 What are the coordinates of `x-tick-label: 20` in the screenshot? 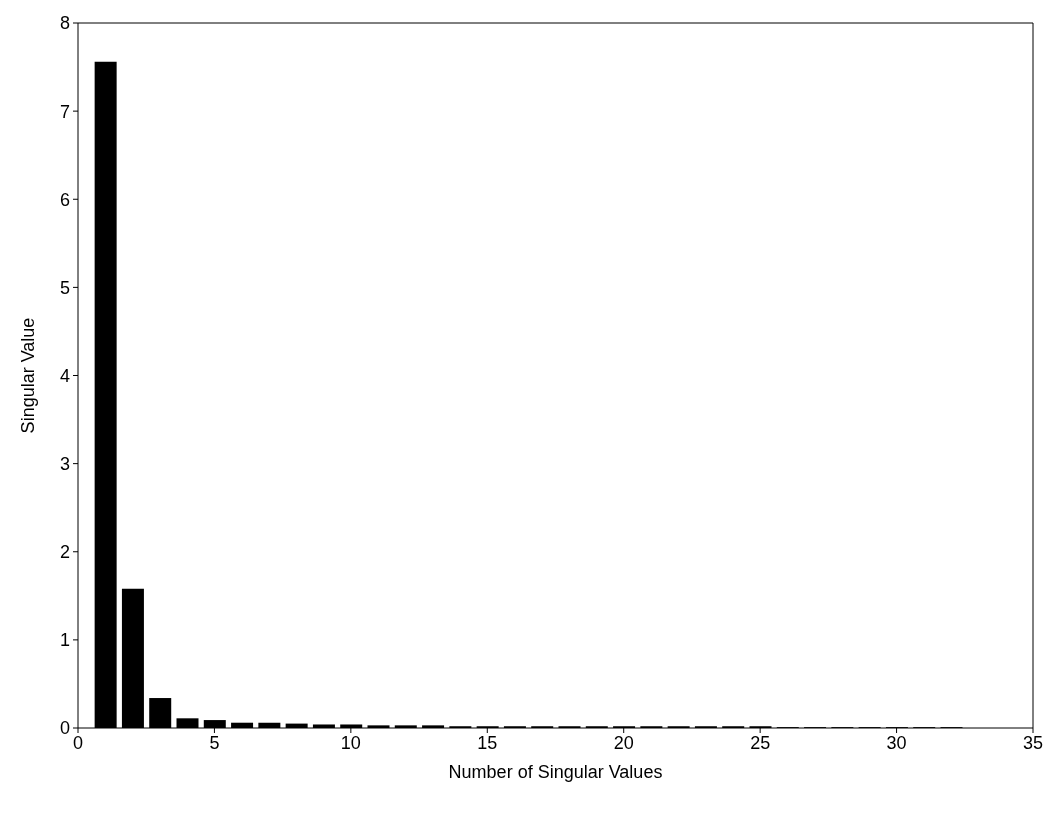 It's located at (623, 742).